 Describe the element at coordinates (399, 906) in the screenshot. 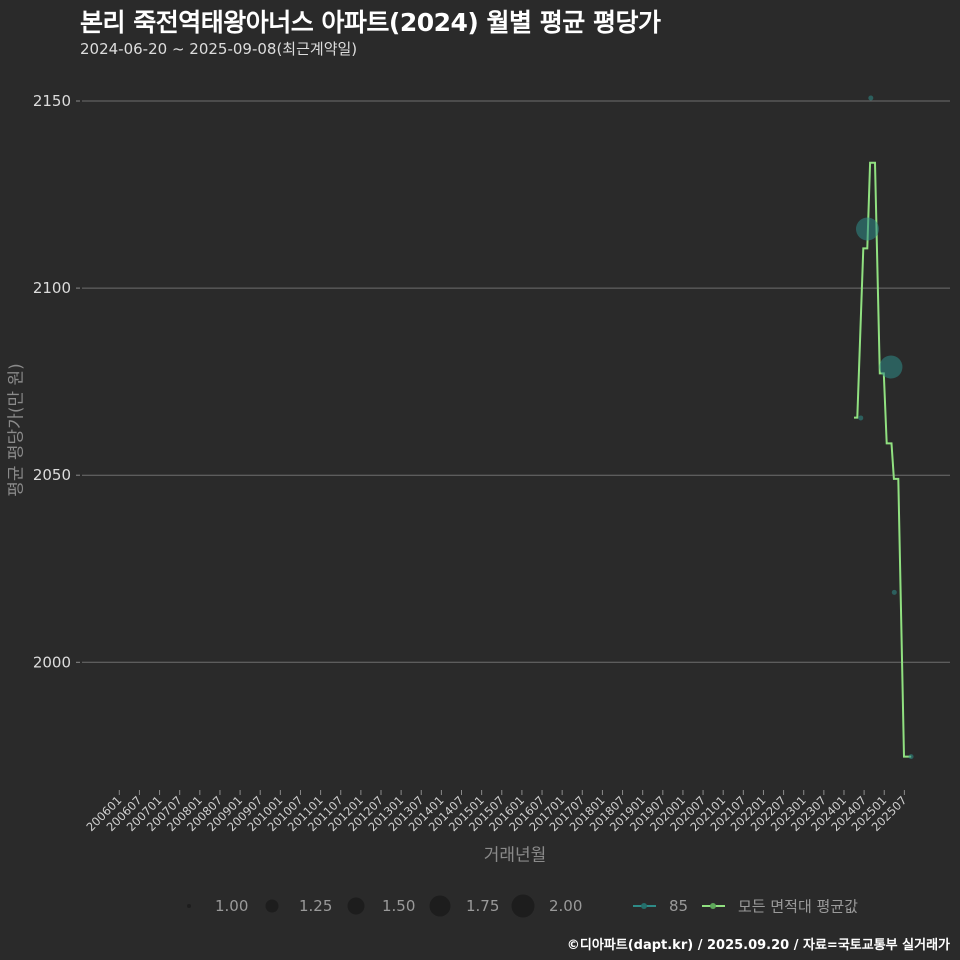

I see `size-legend-label: 1.50` at that location.